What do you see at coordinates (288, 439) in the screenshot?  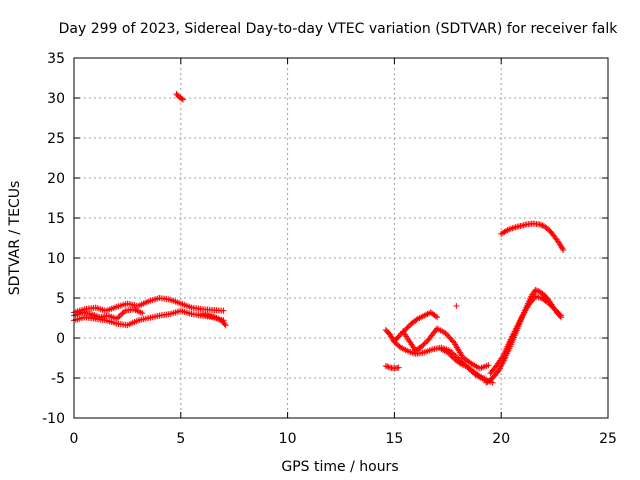 I see `x-tick-label: 10` at bounding box center [288, 439].